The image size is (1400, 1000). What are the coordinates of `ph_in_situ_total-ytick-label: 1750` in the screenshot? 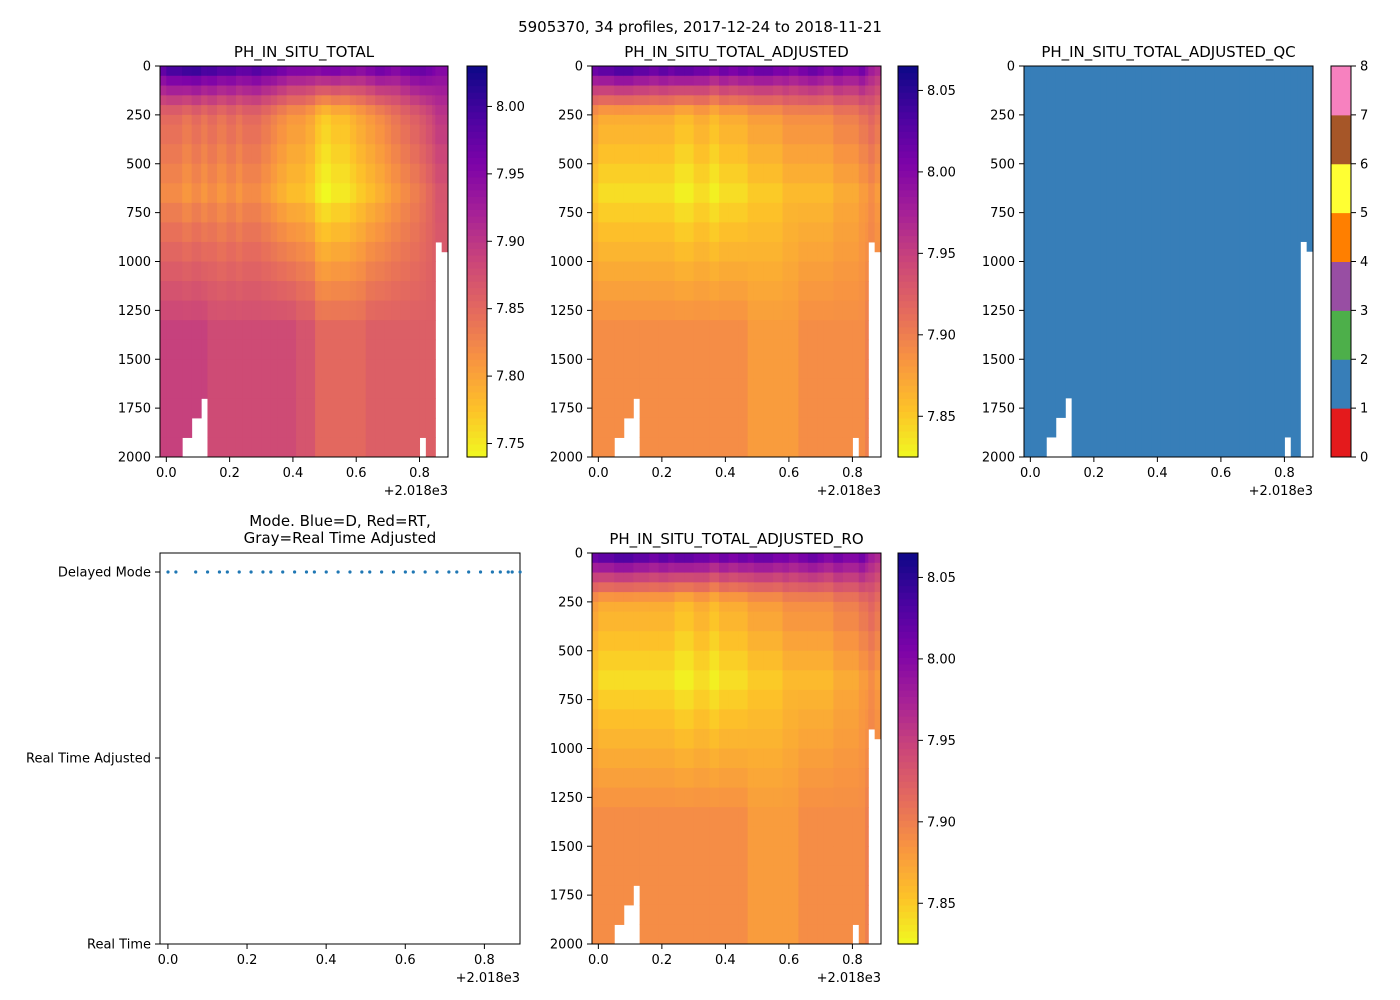 It's located at (134, 409).